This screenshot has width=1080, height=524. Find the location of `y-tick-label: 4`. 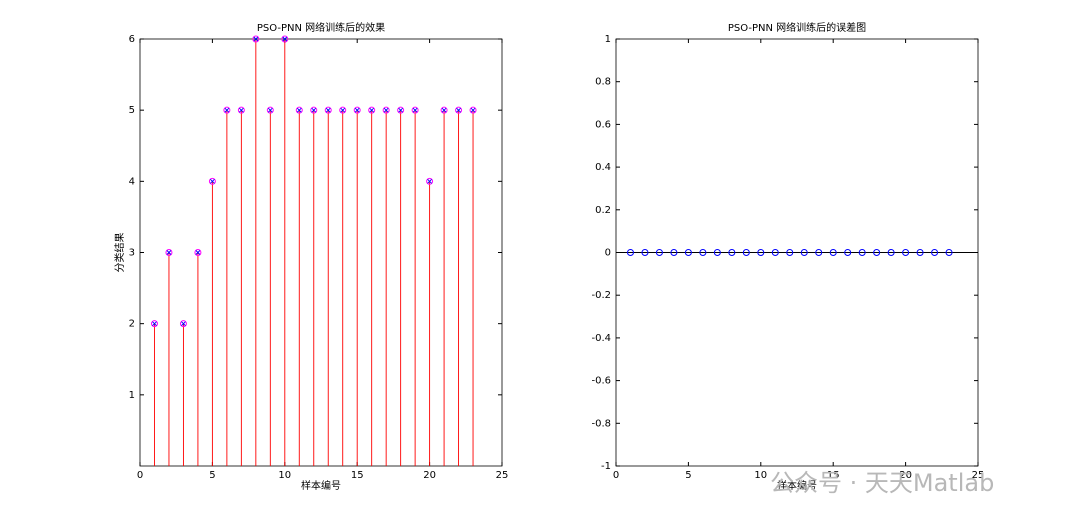

y-tick-label: 4 is located at coordinates (132, 181).